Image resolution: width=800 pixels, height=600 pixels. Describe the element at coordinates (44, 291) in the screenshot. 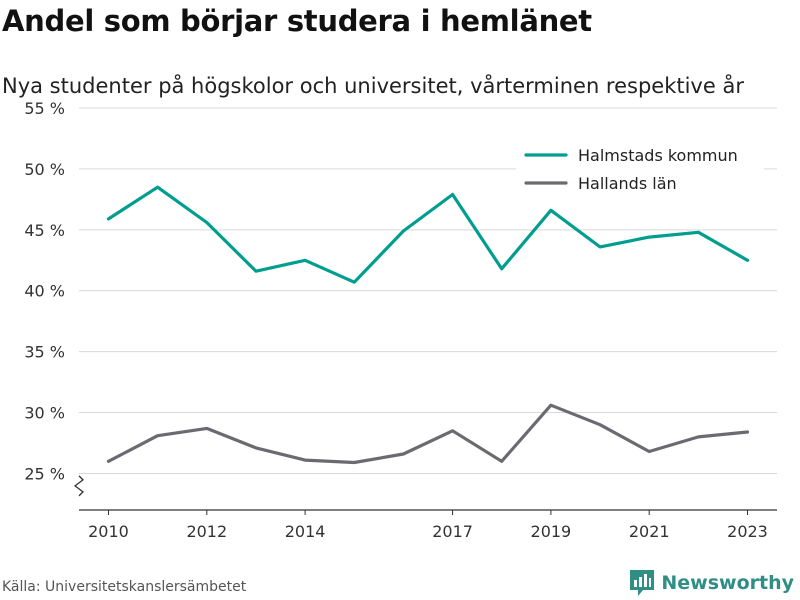

I see `y-tick-label: 40 %` at that location.